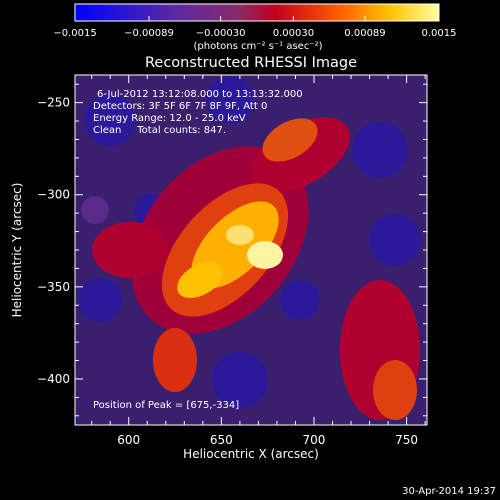  Describe the element at coordinates (251, 454) in the screenshot. I see `x-axis-label: Heliocentric X (arcsec)` at that location.